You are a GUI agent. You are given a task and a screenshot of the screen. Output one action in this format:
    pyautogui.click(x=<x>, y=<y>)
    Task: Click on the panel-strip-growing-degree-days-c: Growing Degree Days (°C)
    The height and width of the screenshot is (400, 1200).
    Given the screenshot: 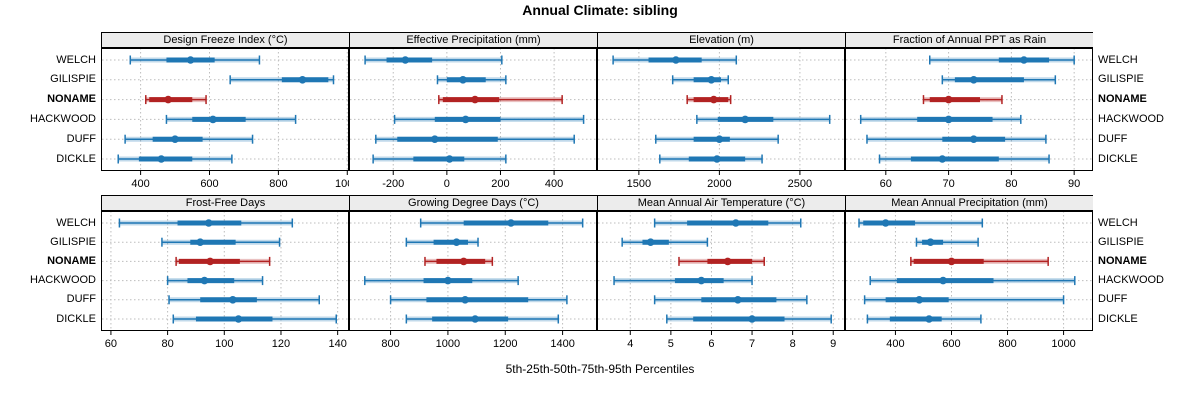 What is the action you would take?
    pyautogui.click(x=473, y=203)
    